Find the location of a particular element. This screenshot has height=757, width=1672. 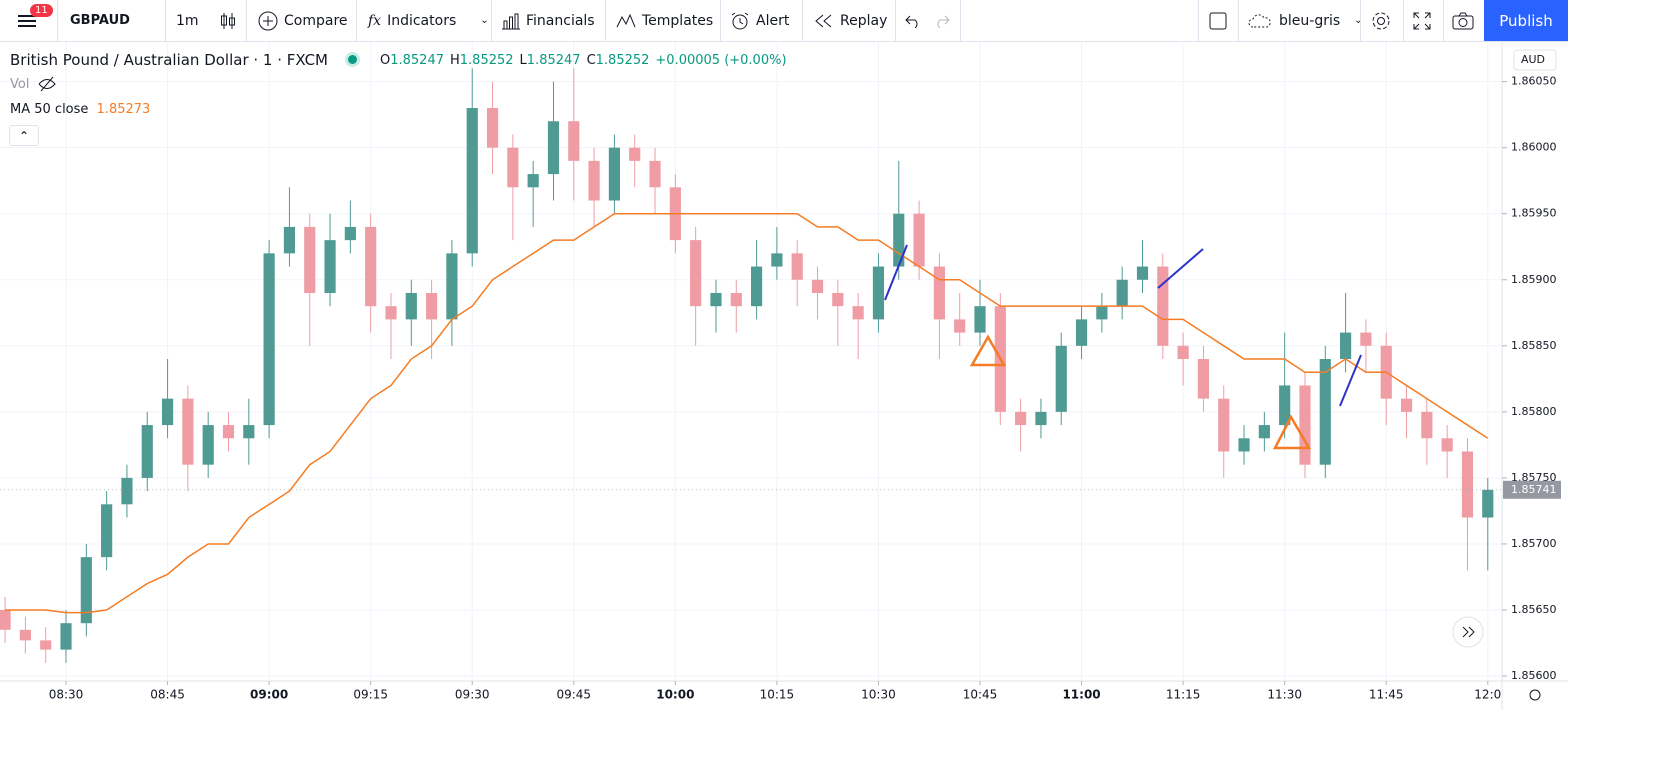

fullscreen is located at coordinates (1422, 20).